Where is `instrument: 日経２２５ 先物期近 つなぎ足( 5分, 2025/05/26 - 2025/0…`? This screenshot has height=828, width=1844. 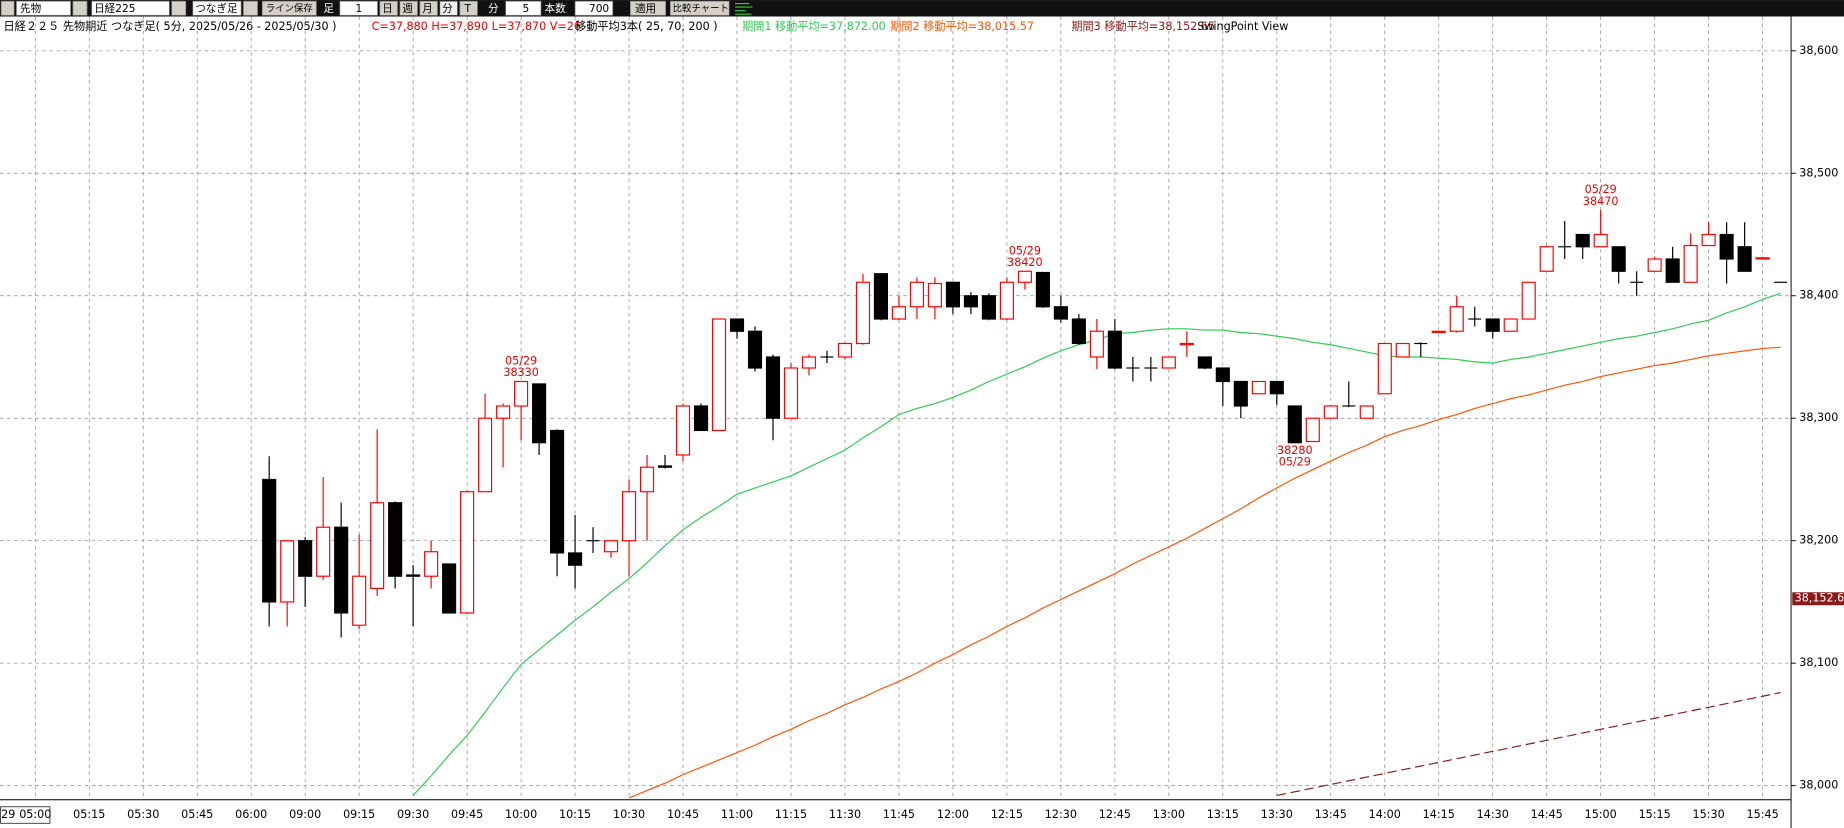
instrument: 日経２２５ 先物期近 つなぎ足( 5分, 2025/05/26 - 2025/0… is located at coordinates (170, 26).